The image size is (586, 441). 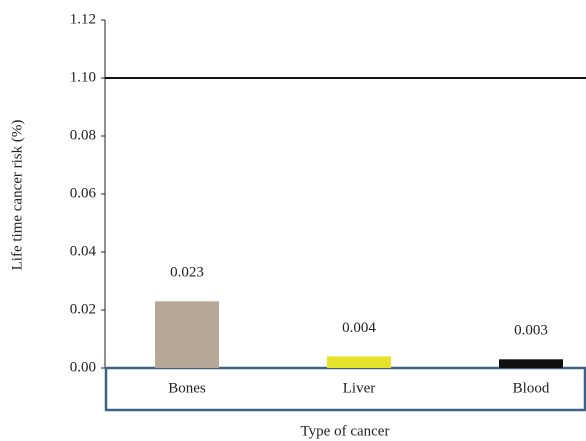 I want to click on y-tick-label: 0.02, so click(x=83, y=309).